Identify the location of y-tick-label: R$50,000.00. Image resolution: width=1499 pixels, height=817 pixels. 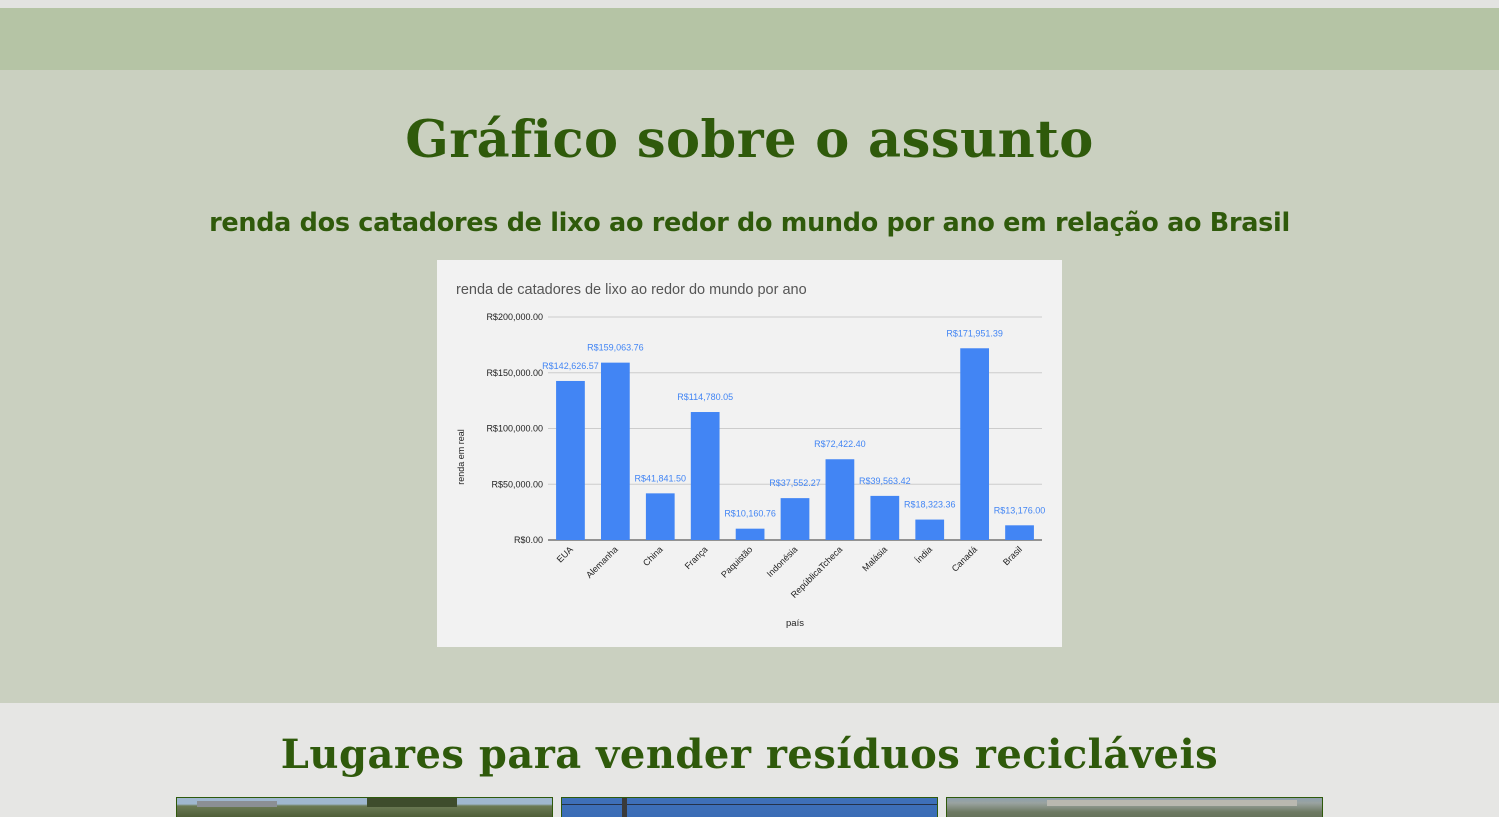
(517, 484).